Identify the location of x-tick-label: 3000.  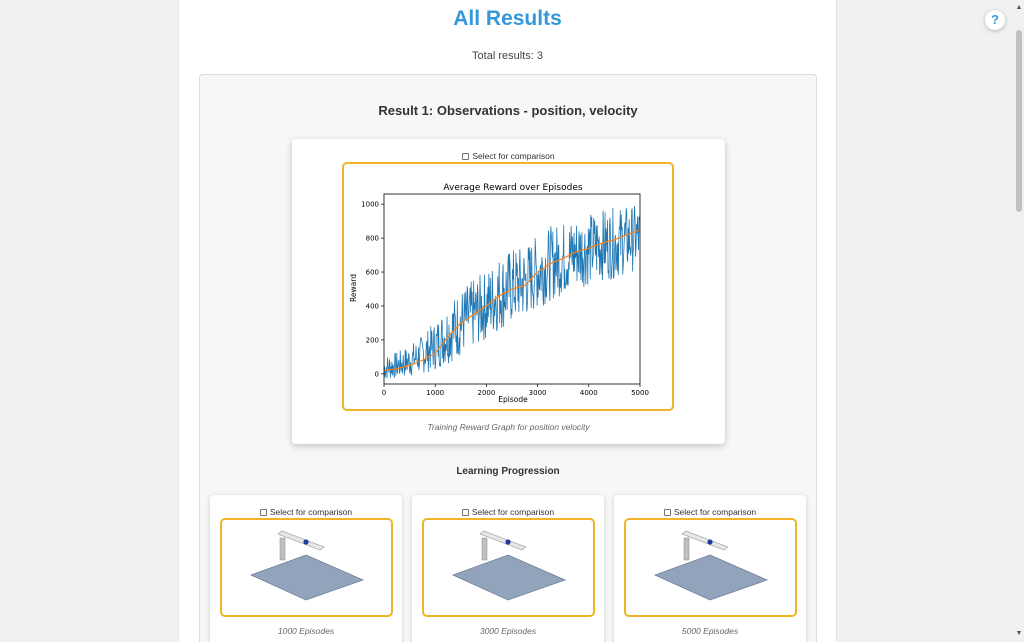
(538, 393).